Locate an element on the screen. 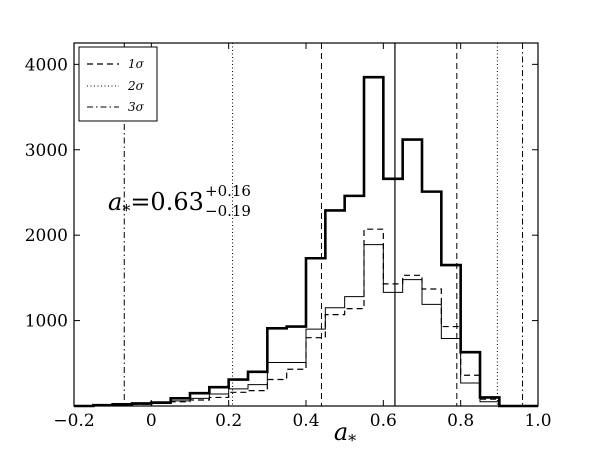  x-axis-label-var: a is located at coordinates (341, 432).